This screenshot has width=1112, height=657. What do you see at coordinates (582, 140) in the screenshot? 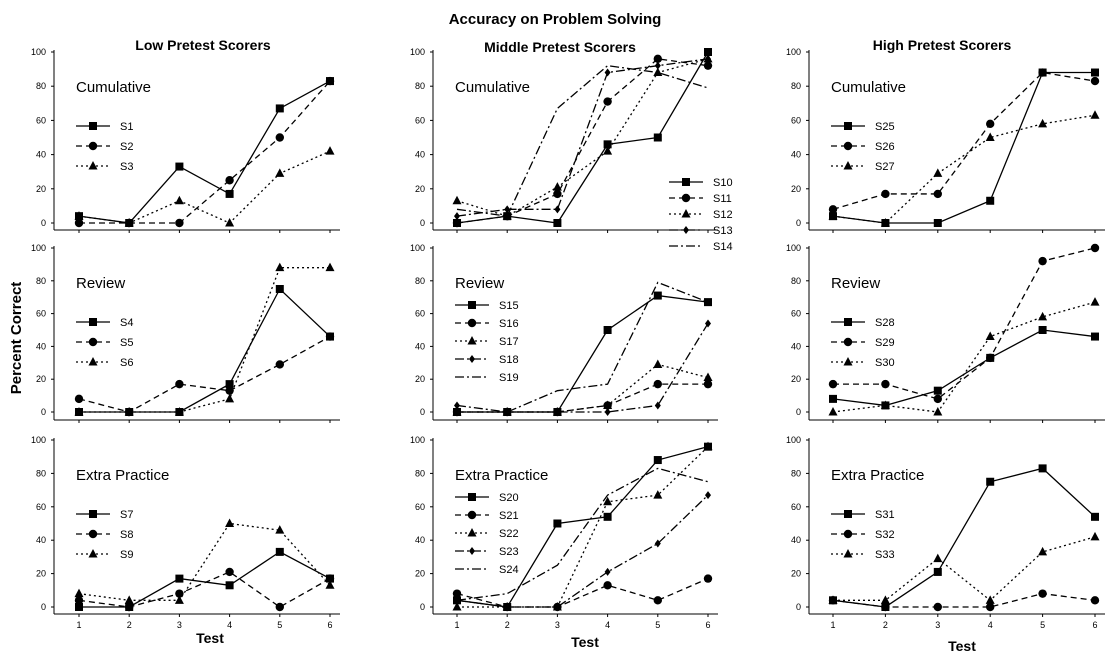
I see `series-s14` at bounding box center [582, 140].